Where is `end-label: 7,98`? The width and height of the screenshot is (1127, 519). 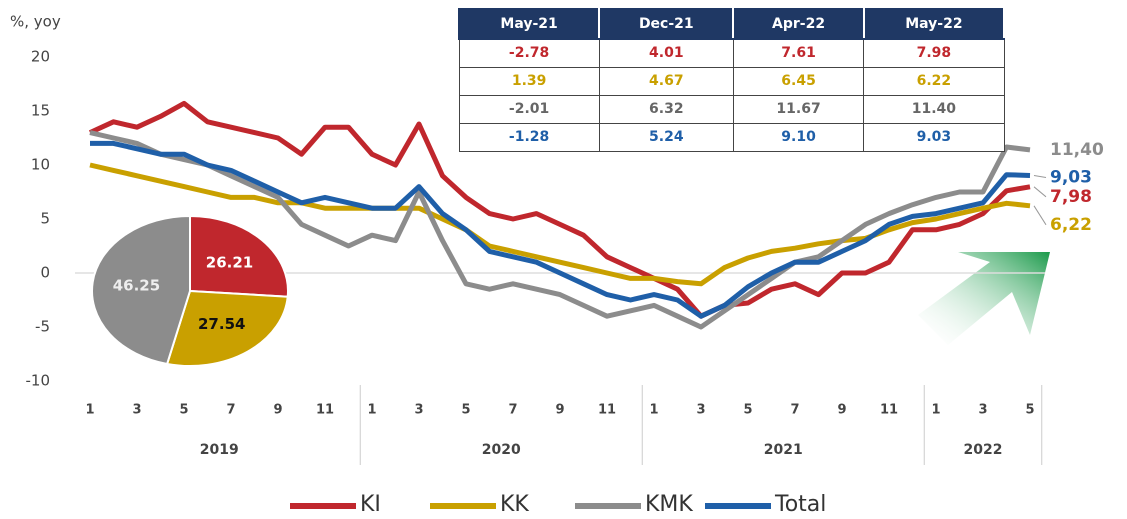 end-label: 7,98 is located at coordinates (1071, 197).